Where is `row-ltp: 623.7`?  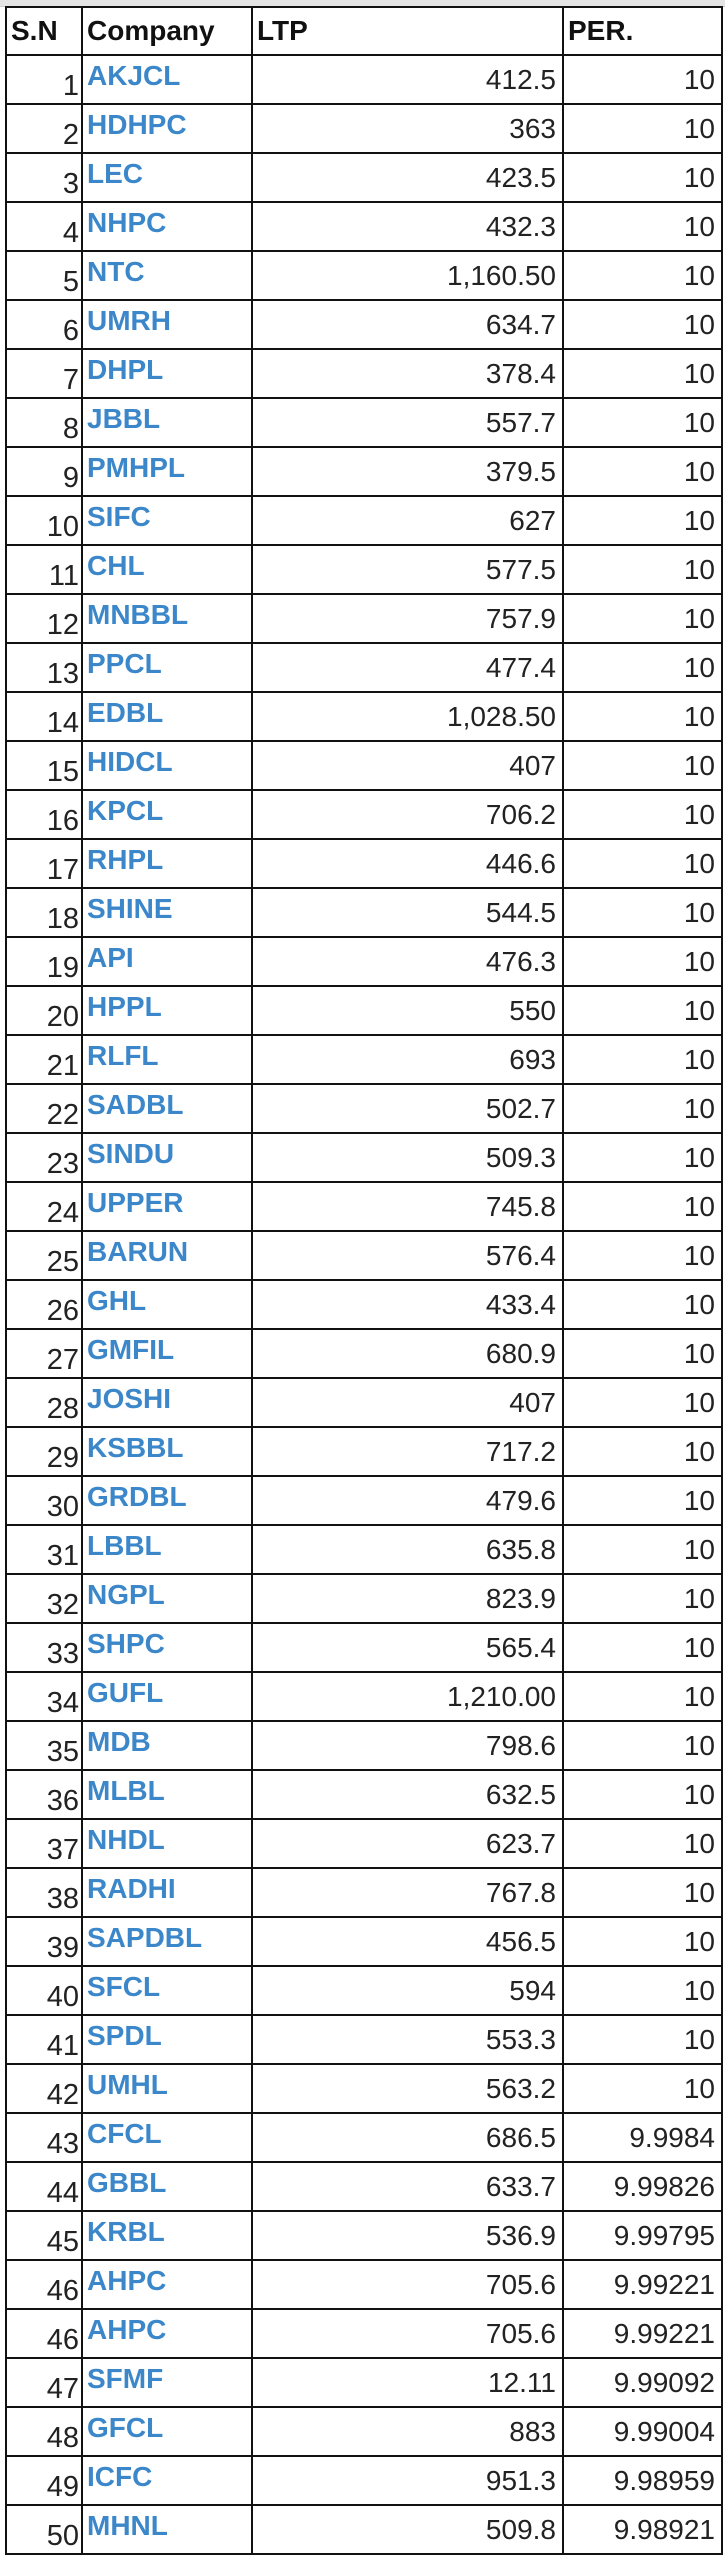 row-ltp: 623.7 is located at coordinates (407, 1843).